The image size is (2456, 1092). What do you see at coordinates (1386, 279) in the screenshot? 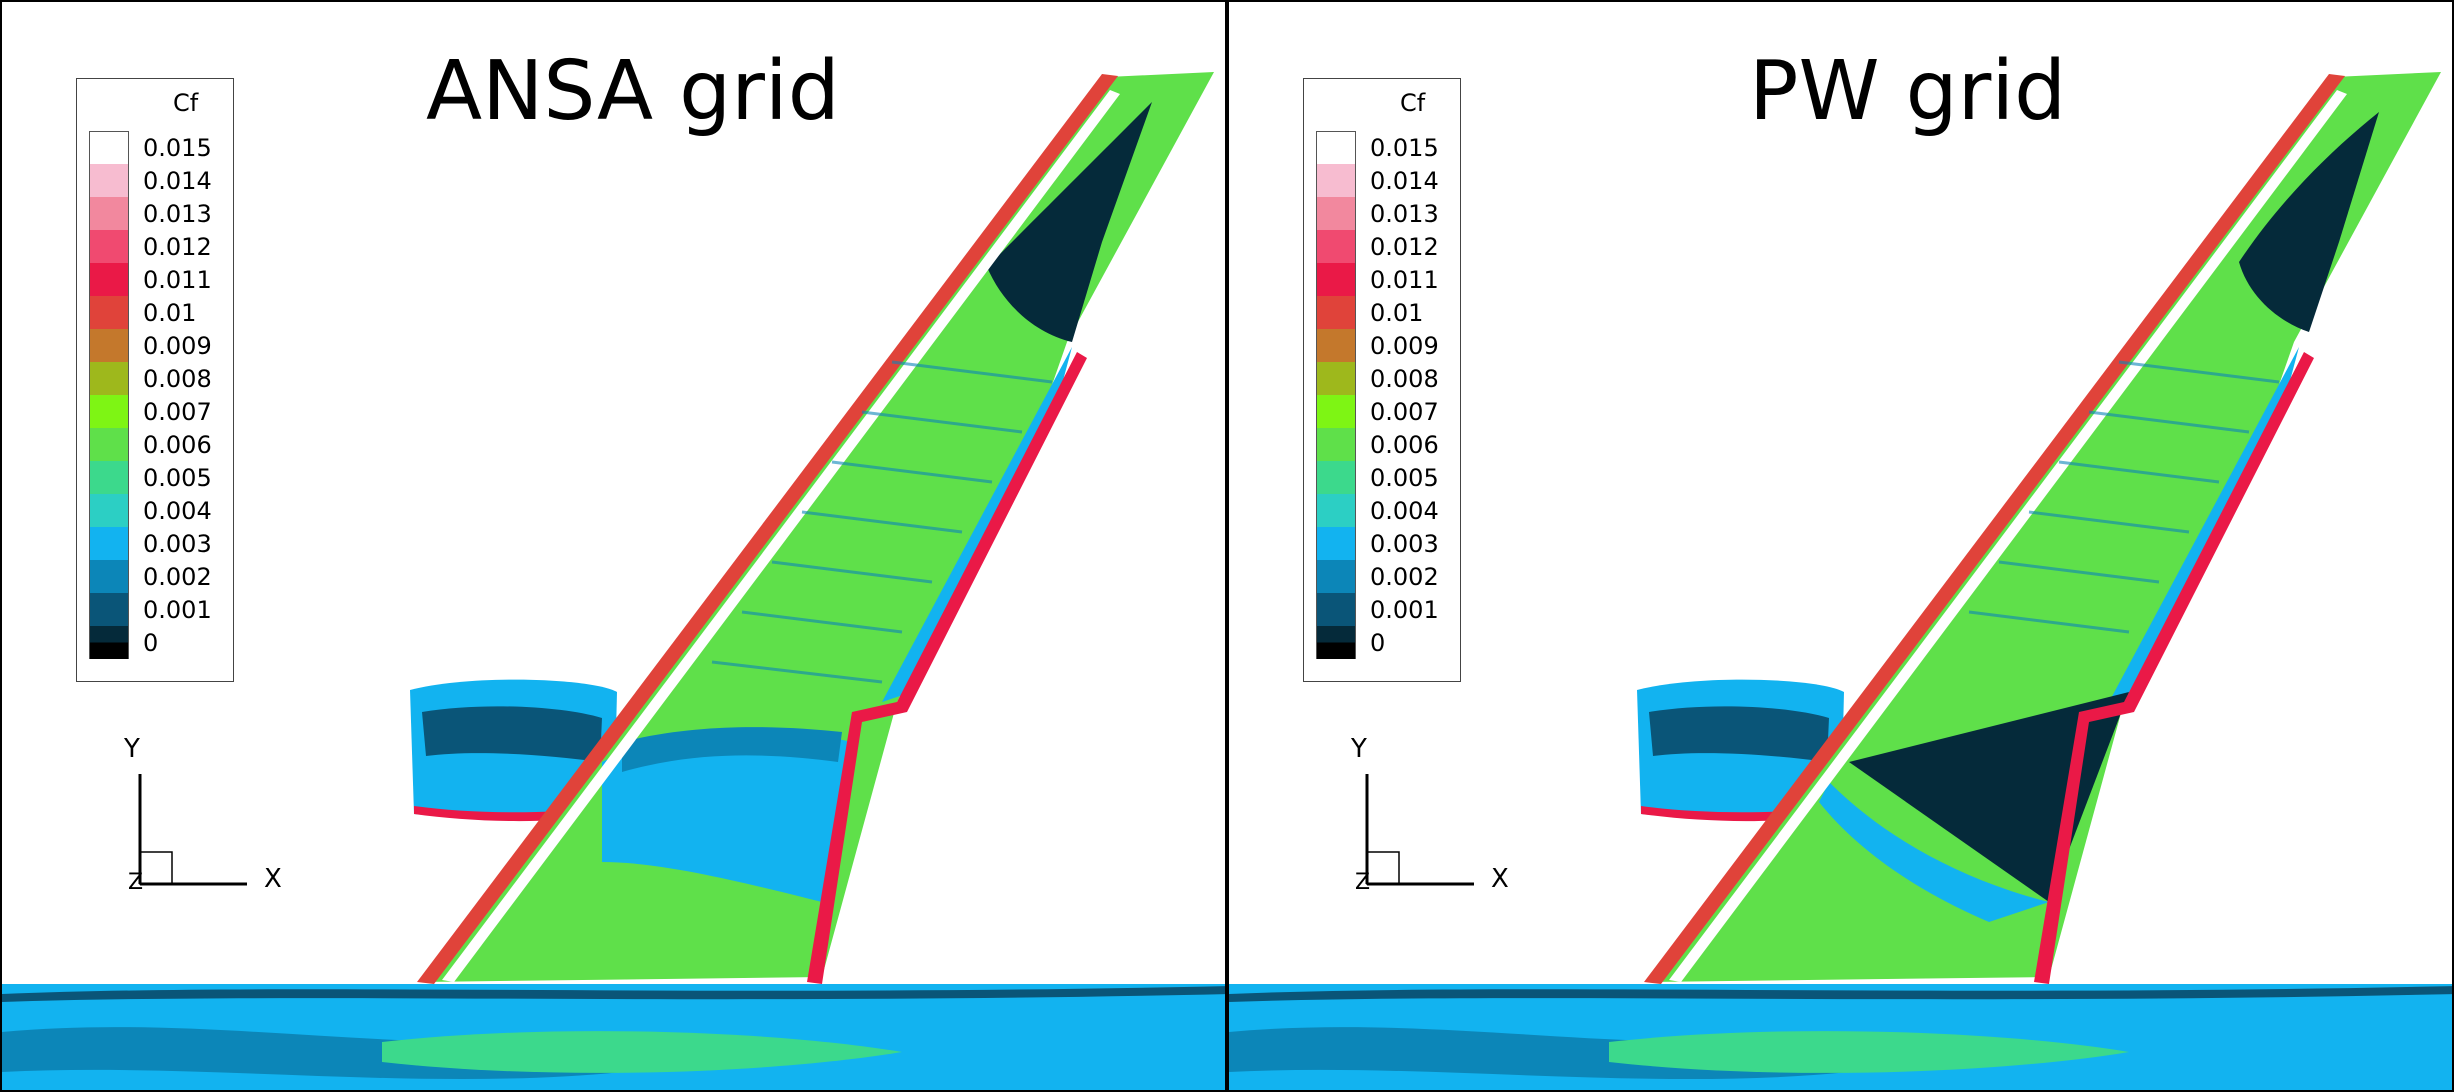
I see `legend-entry: 0.011` at bounding box center [1386, 279].